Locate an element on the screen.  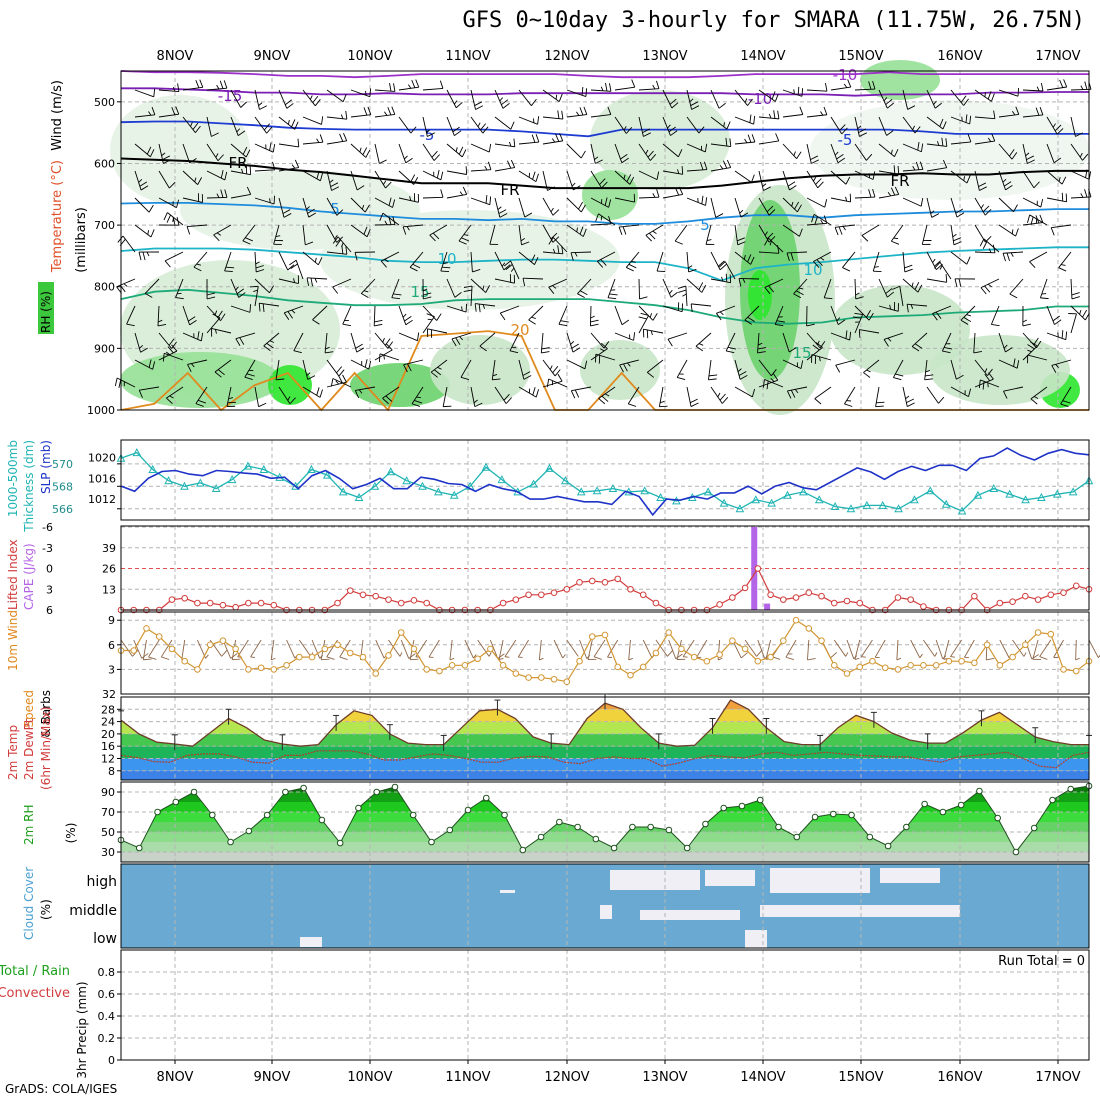
x-tick-bottom: 12NOV is located at coordinates (566, 1077).